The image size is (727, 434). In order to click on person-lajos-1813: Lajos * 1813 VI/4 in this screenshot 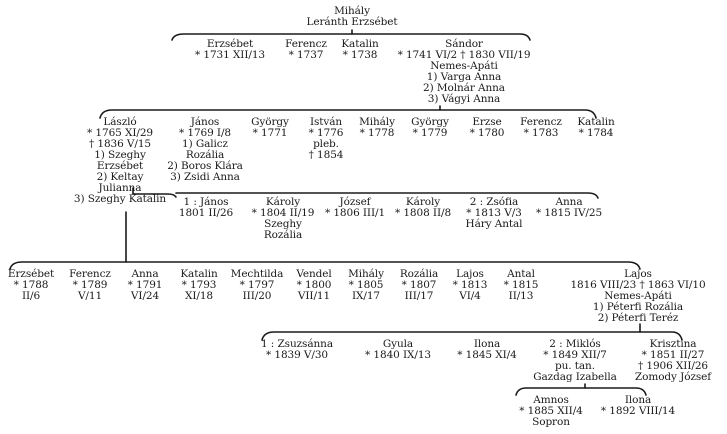, I will do `click(470, 285)`.